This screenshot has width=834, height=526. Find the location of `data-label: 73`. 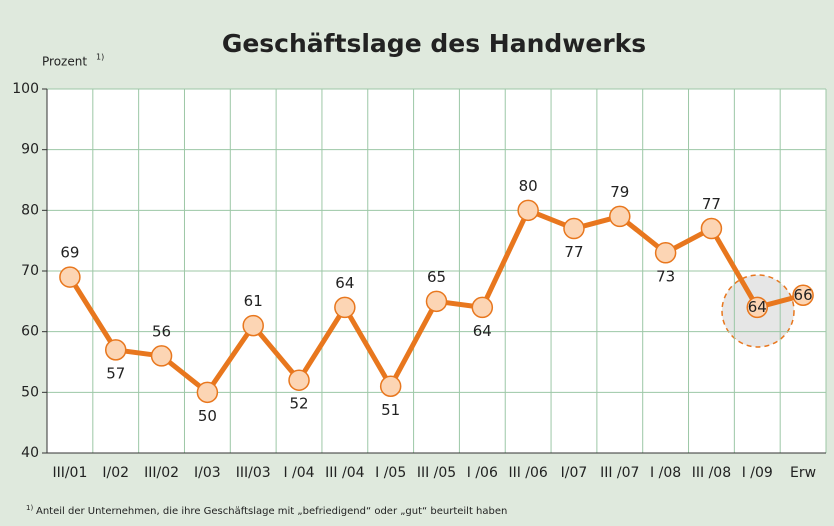

data-label: 73 is located at coordinates (665, 276).